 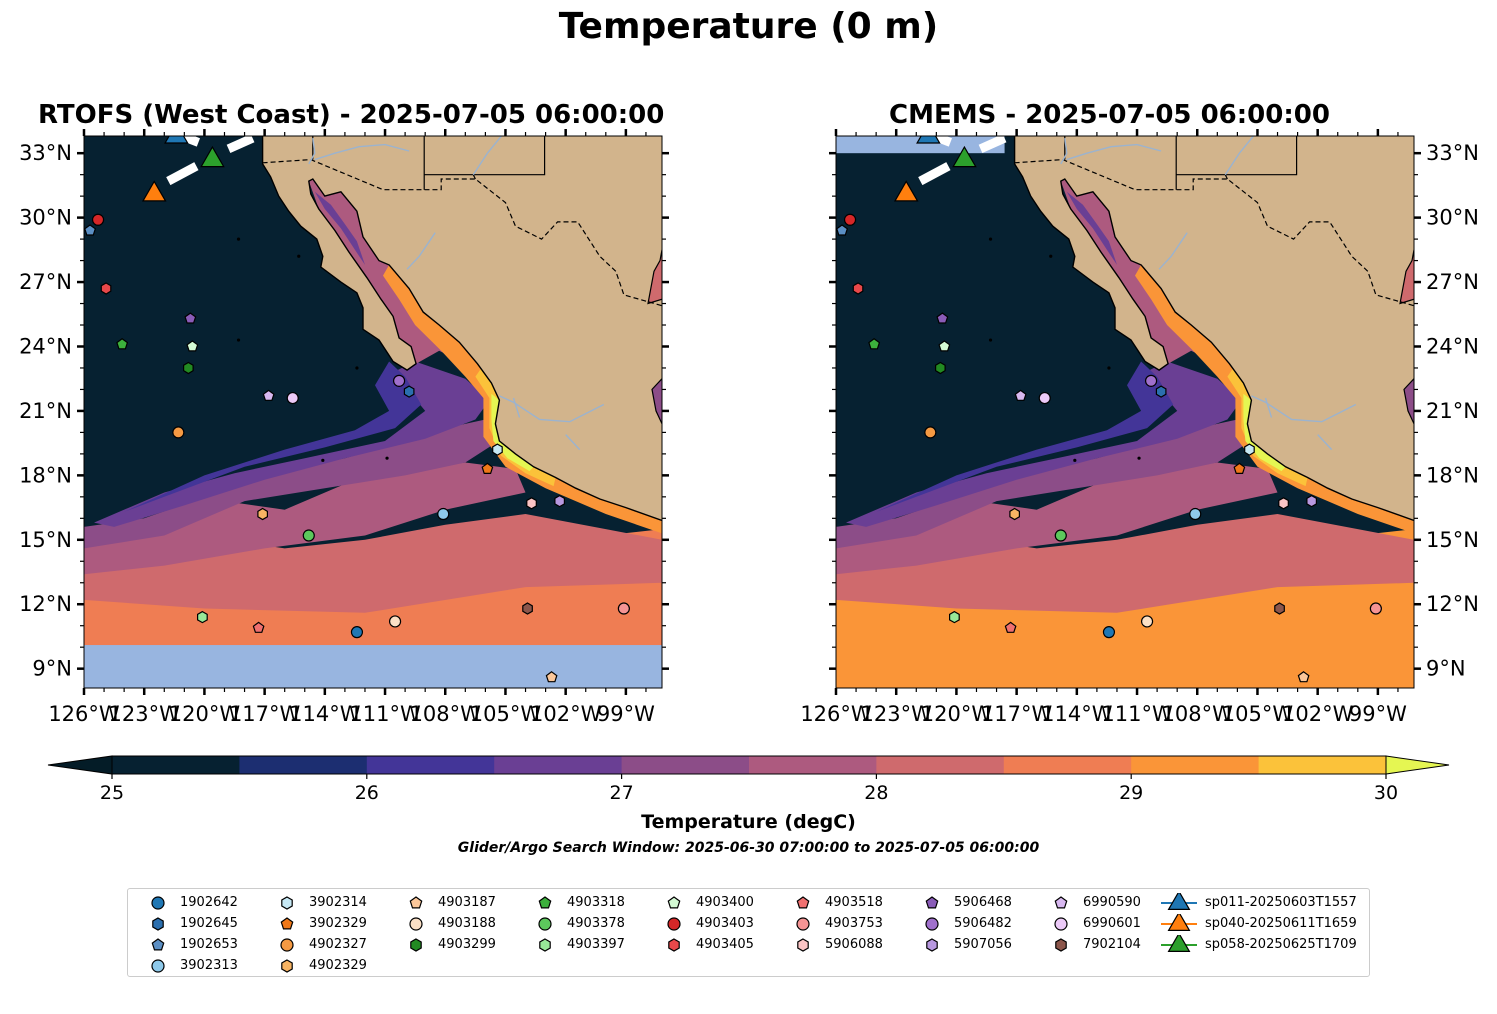 What do you see at coordinates (1044, 398) in the screenshot?
I see `platform-6990601-marker` at bounding box center [1044, 398].